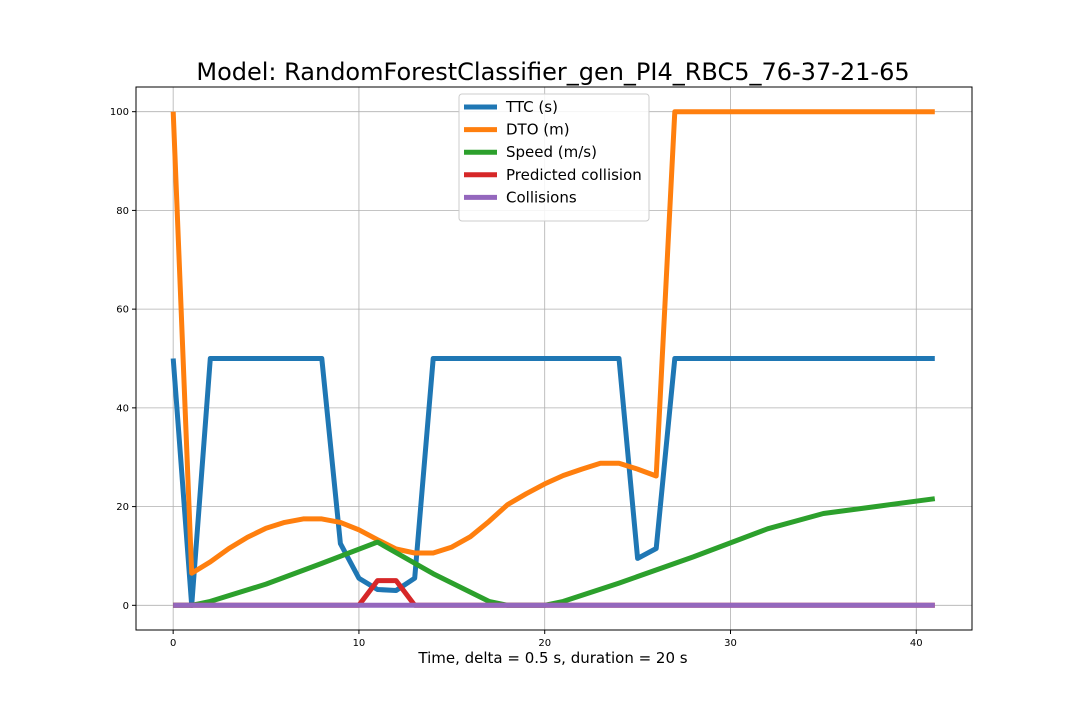  I want to click on x-axis: 0 10 20 30 40, so click(546, 639).